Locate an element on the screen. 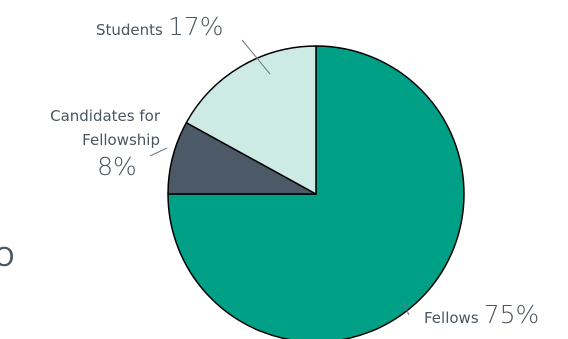 This screenshot has width=568, height=339. slice-label-candidates: Candidates for Fellowship 8% is located at coordinates (86, 143).